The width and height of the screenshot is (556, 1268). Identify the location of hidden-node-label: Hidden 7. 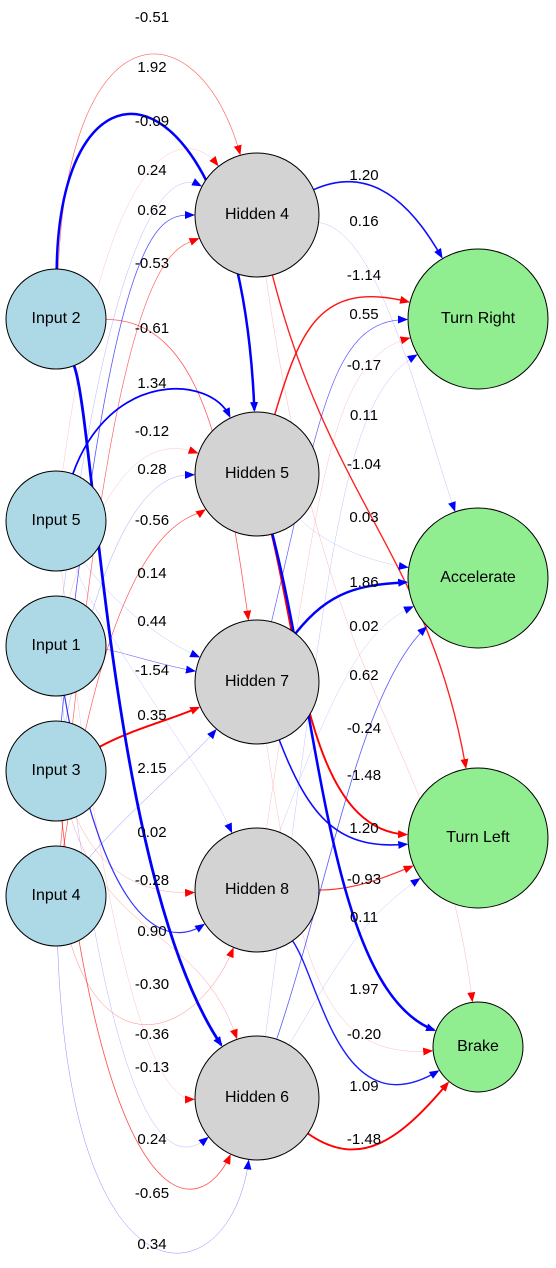
(257, 681).